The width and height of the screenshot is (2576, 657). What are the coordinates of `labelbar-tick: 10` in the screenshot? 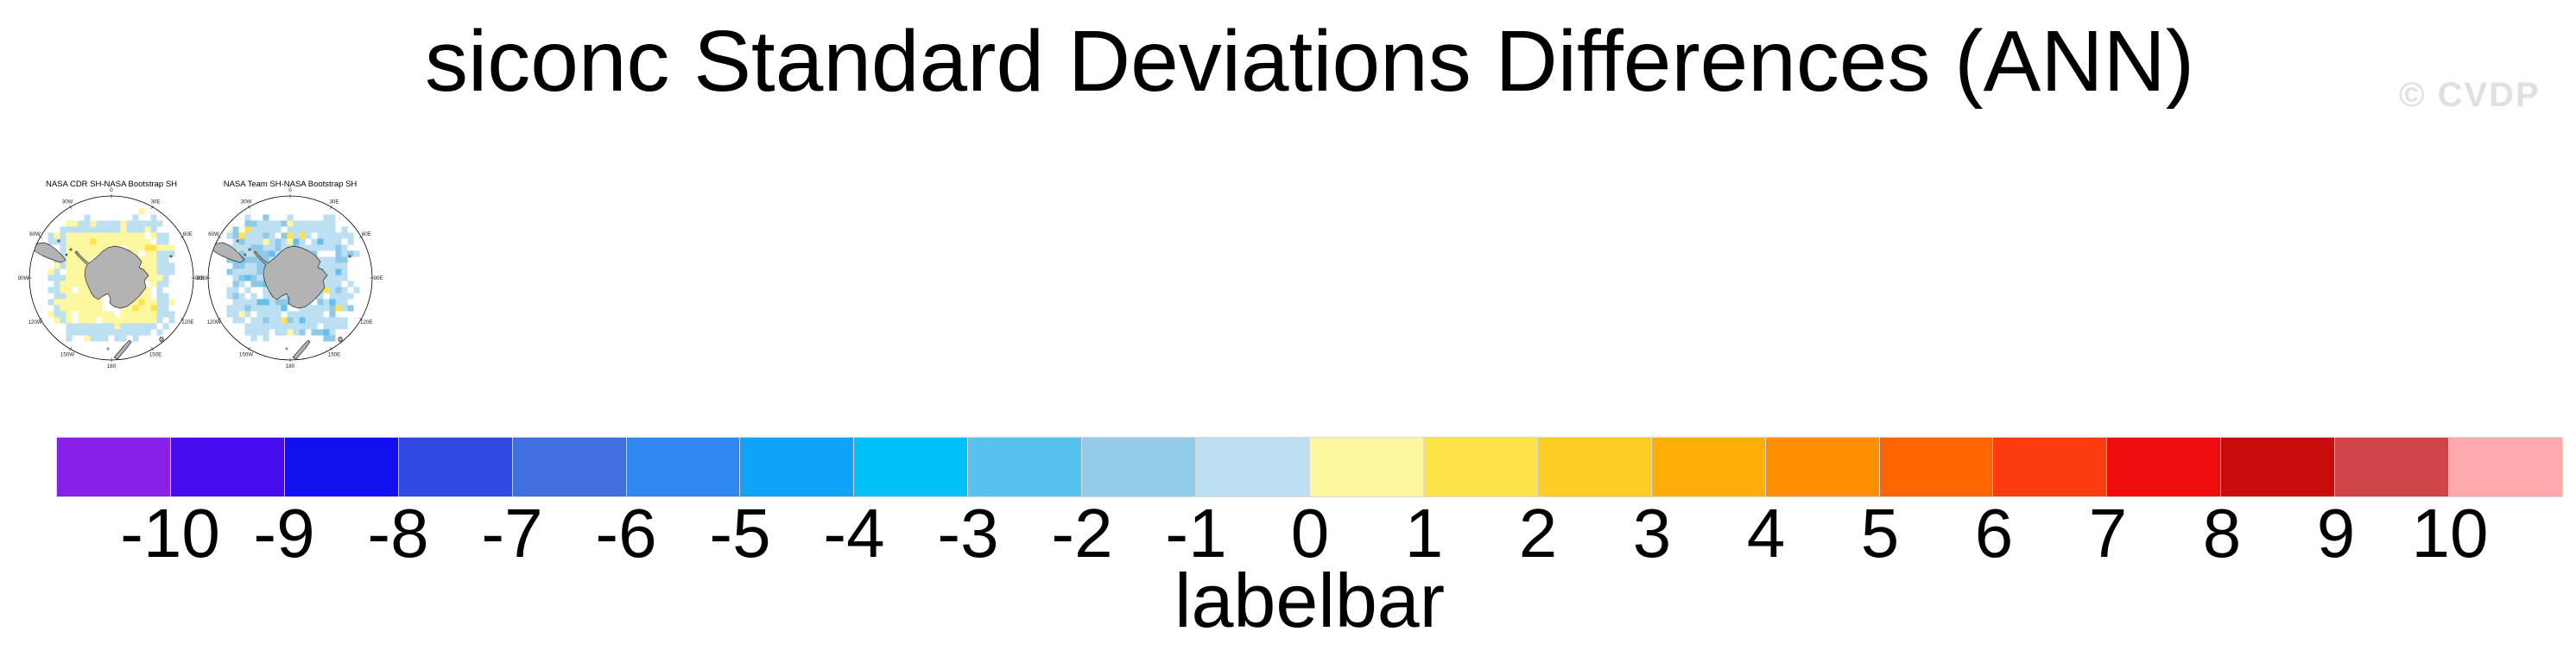 It's located at (2450, 533).